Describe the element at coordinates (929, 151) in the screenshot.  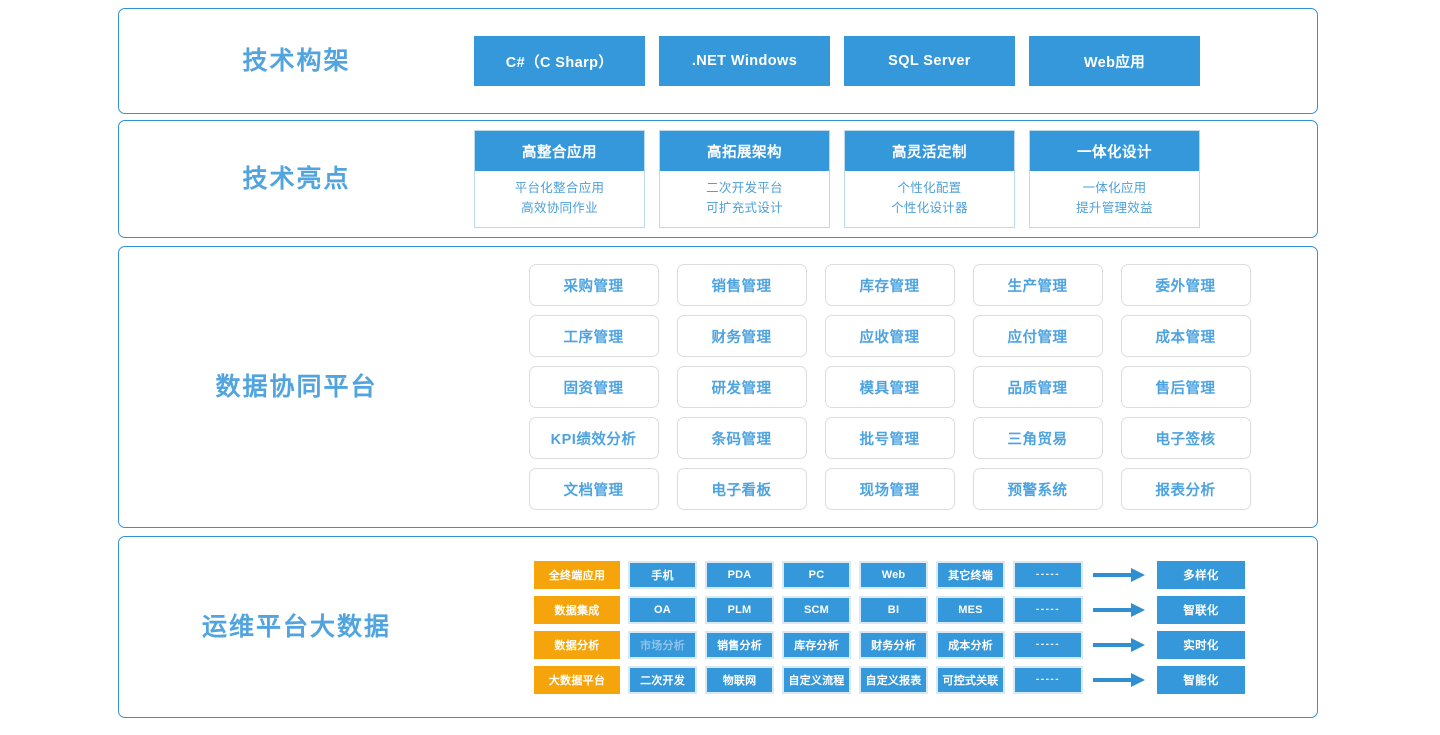
I see `highlight-card-head: 高灵活定制` at that location.